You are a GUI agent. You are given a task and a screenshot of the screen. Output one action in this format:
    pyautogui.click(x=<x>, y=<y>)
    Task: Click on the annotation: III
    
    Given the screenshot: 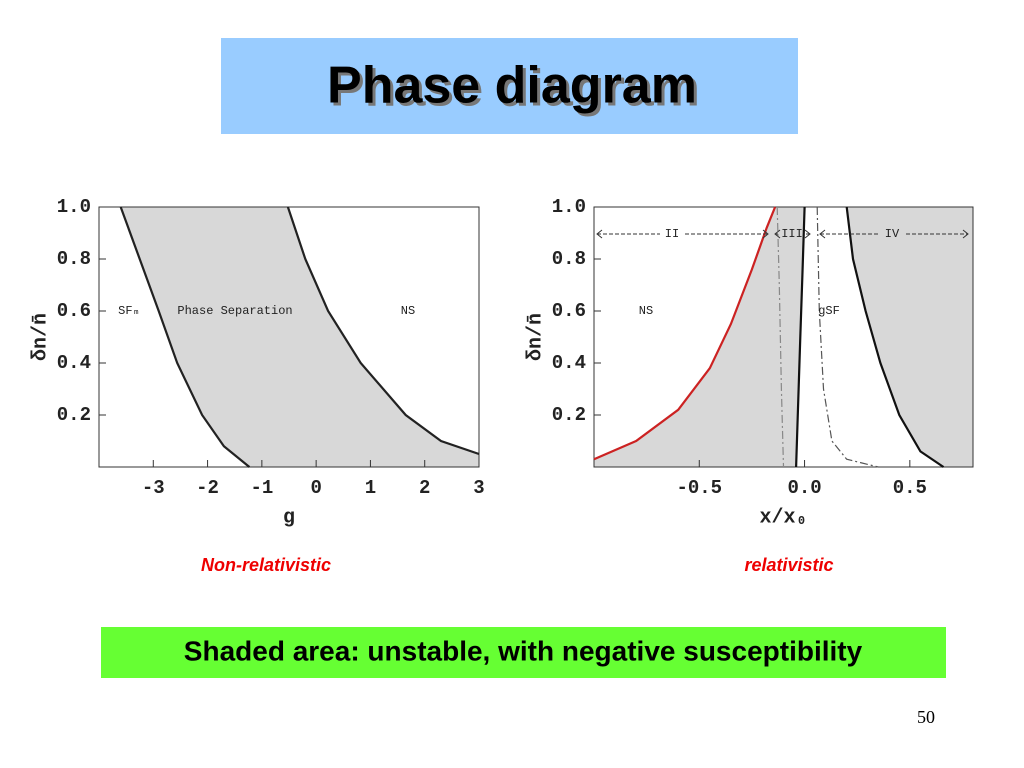 What is the action you would take?
    pyautogui.click(x=792, y=234)
    